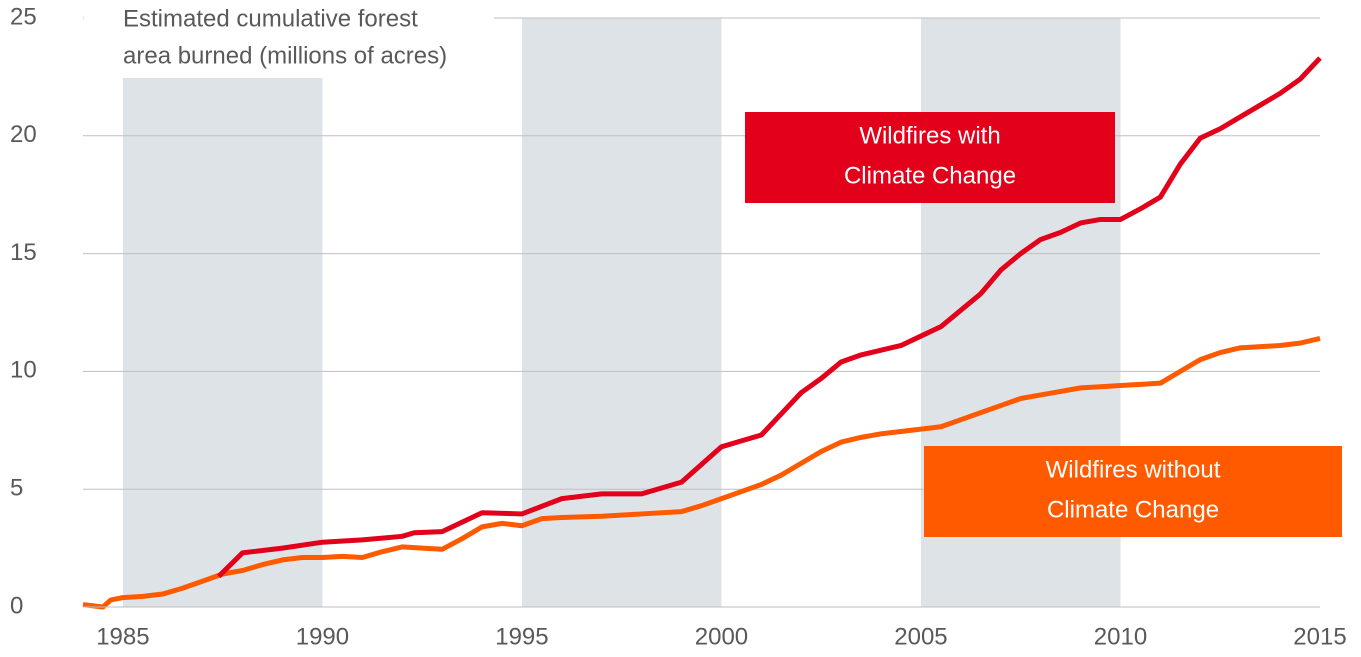  I want to click on y-tick-label: 5, so click(16, 488).